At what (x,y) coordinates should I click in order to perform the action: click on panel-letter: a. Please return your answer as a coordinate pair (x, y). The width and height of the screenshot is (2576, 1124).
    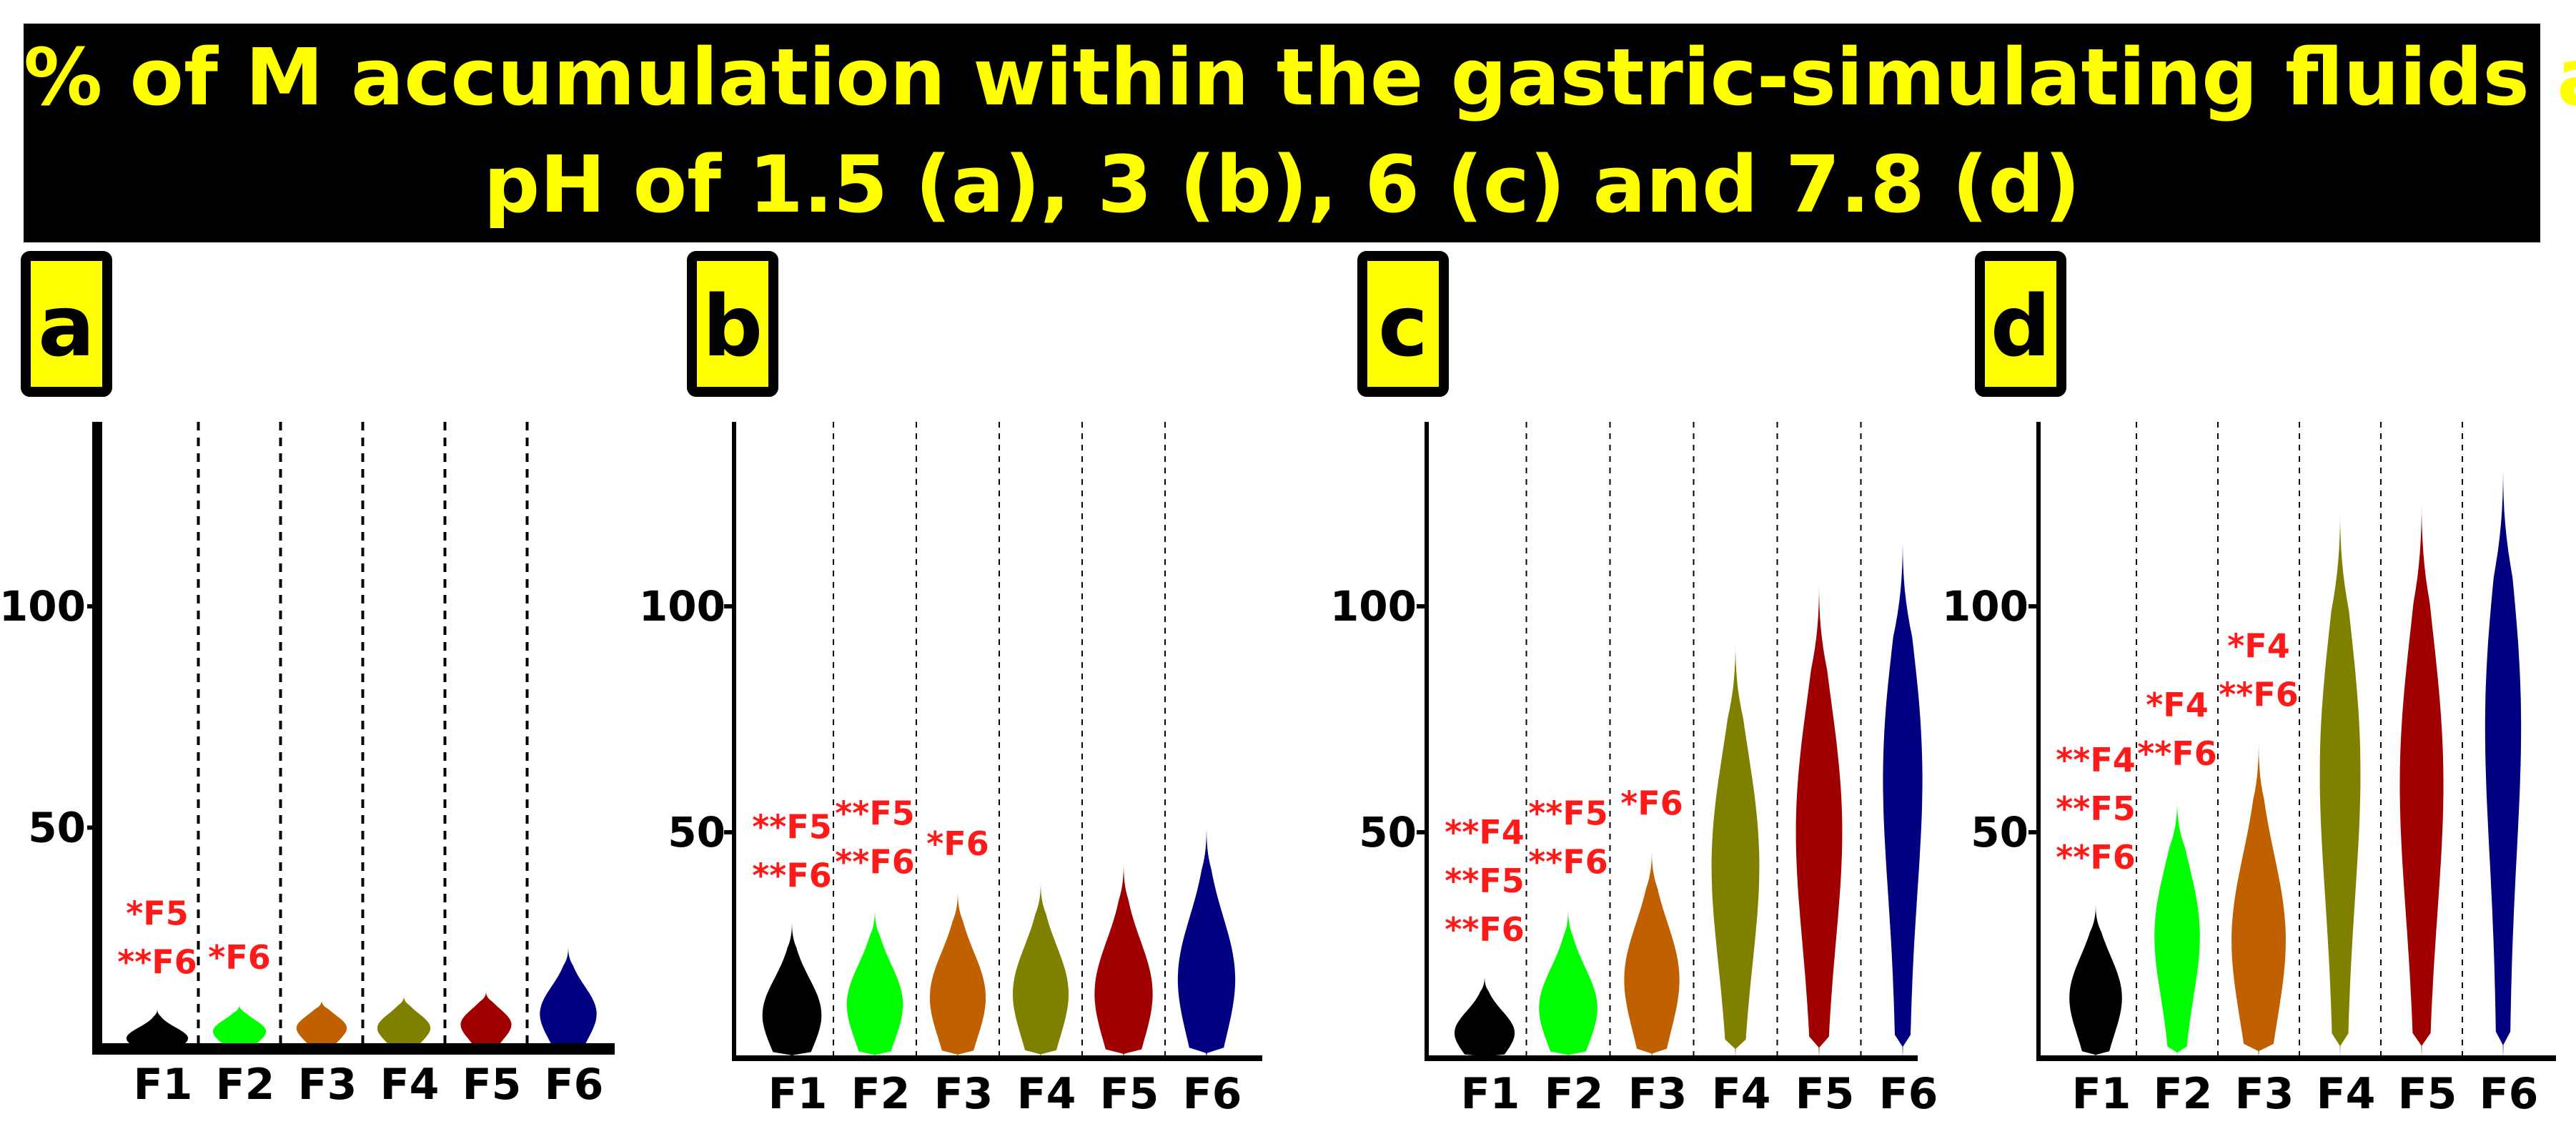
    Looking at the image, I should click on (66, 326).